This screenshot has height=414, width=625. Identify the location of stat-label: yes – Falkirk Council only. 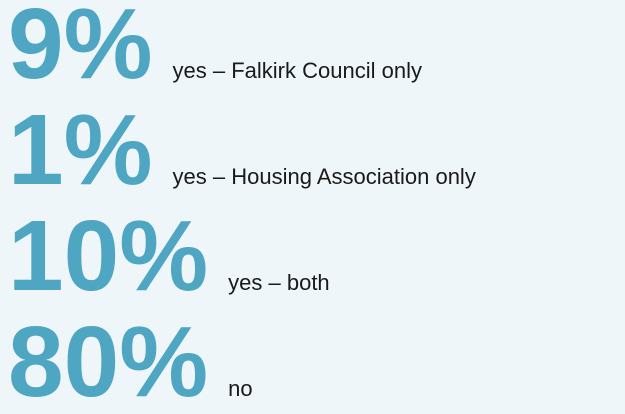
(297, 70).